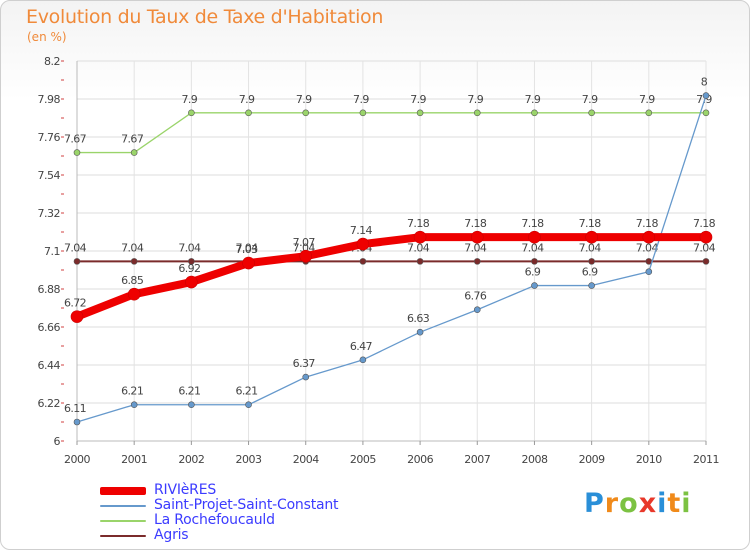 The width and height of the screenshot is (750, 550). I want to click on y-tick-label: 7.98, so click(49, 99).